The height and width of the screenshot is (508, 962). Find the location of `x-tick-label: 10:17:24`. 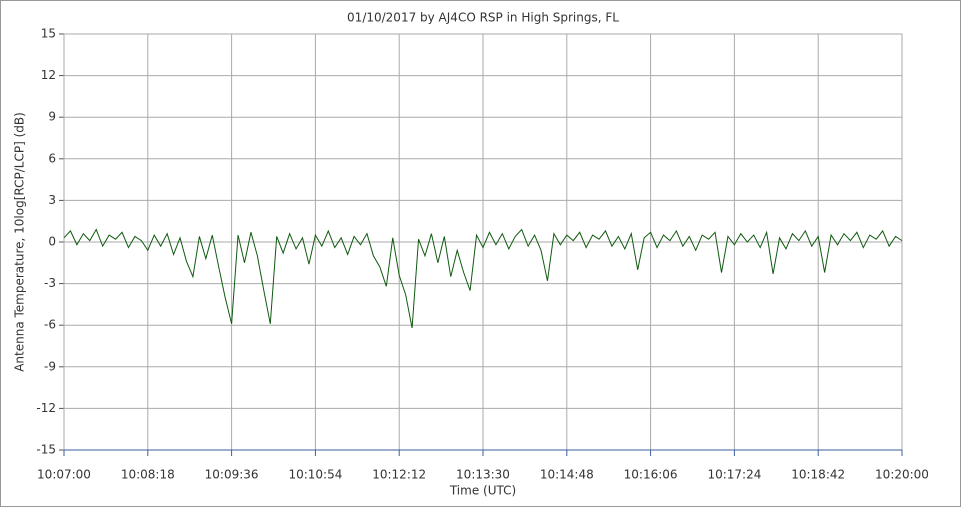

x-tick-label: 10:17:24 is located at coordinates (734, 475).